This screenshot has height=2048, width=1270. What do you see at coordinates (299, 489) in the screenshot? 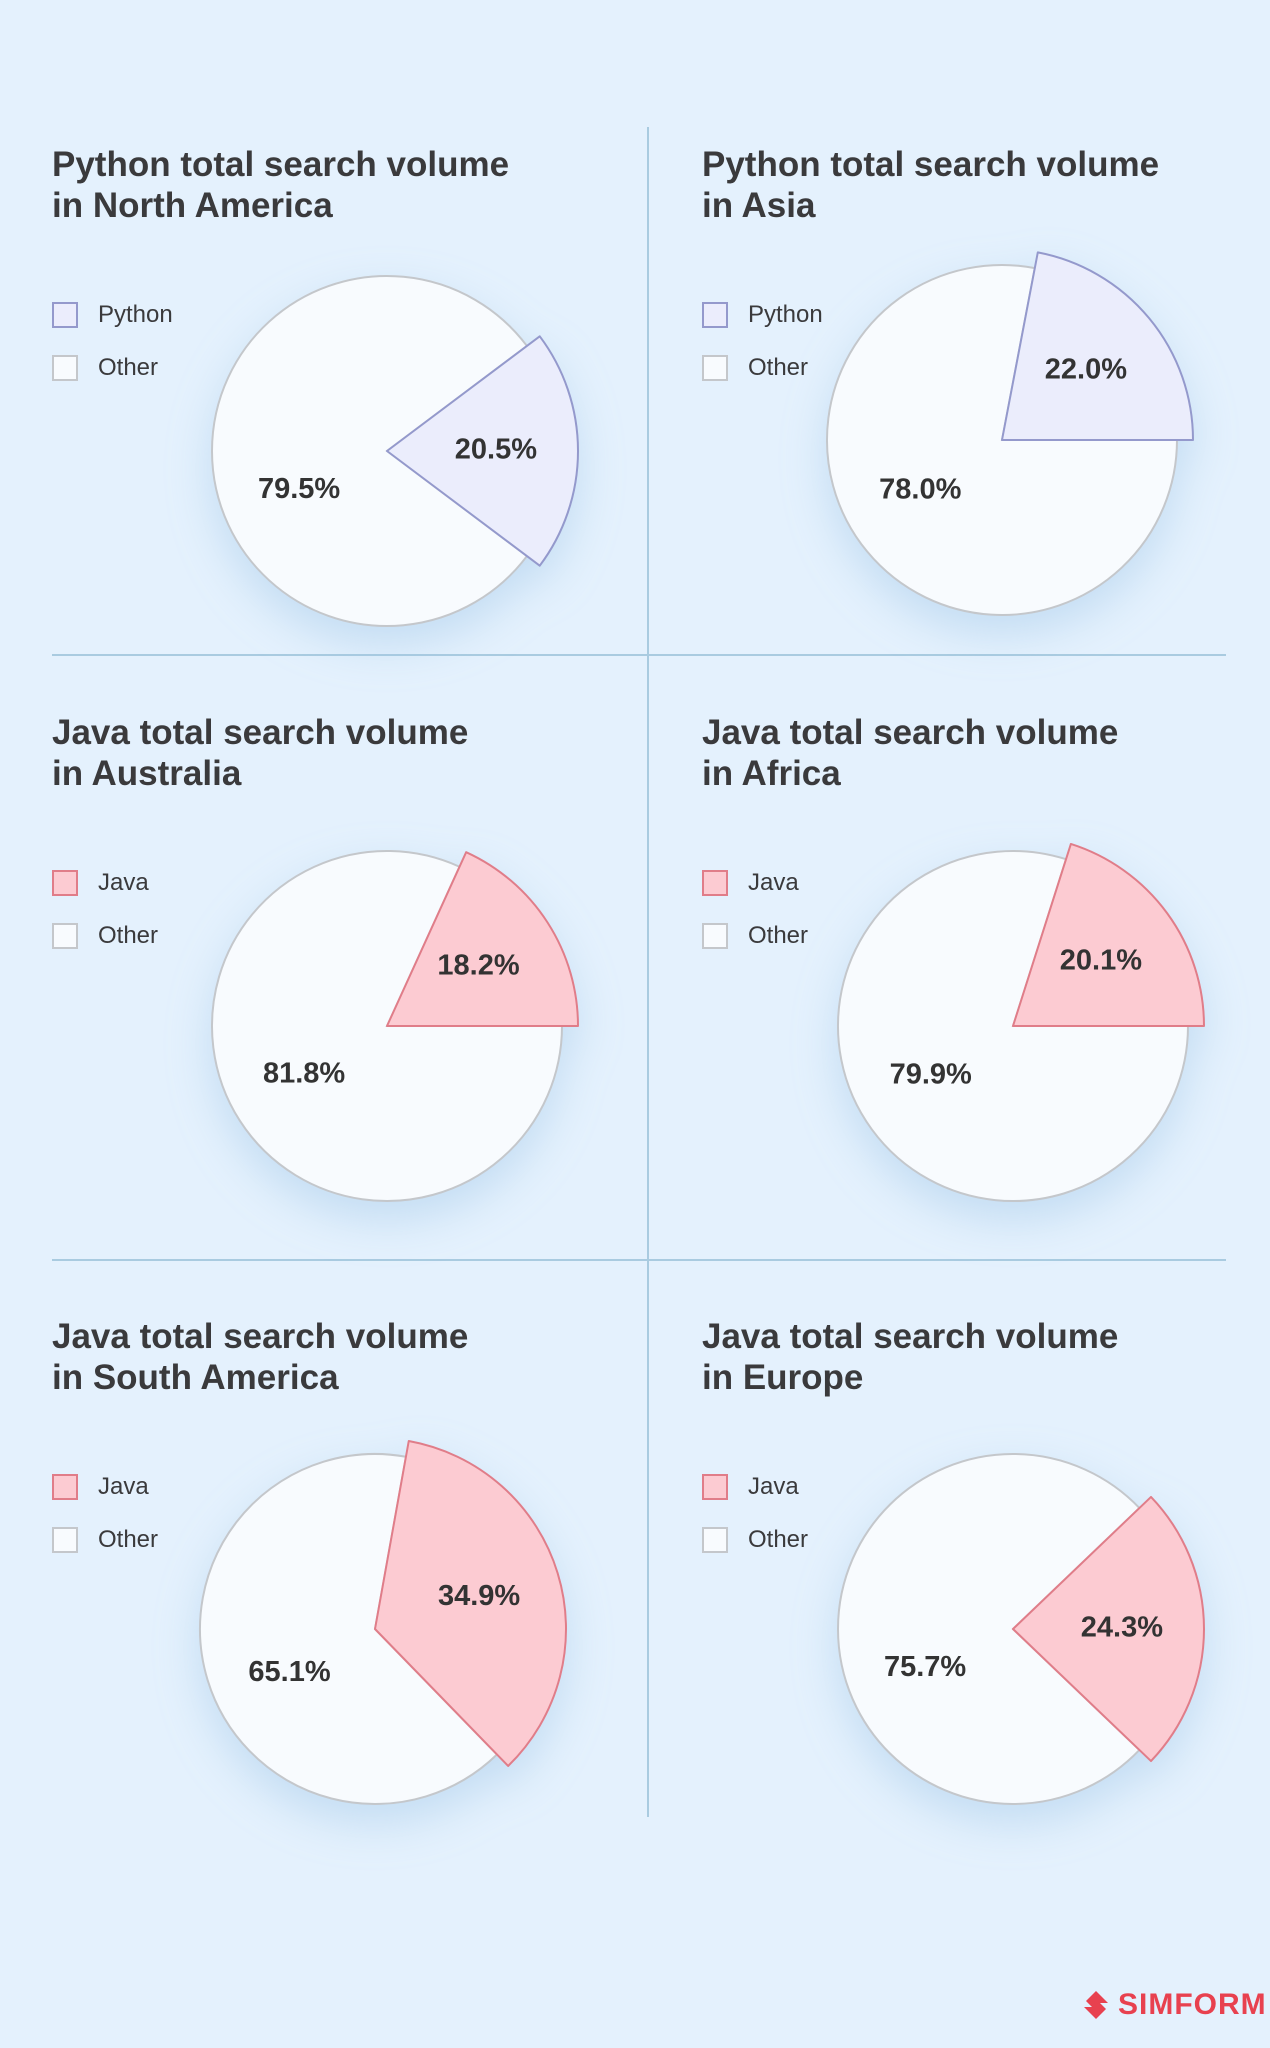
I see `value-label: 79.5%` at bounding box center [299, 489].